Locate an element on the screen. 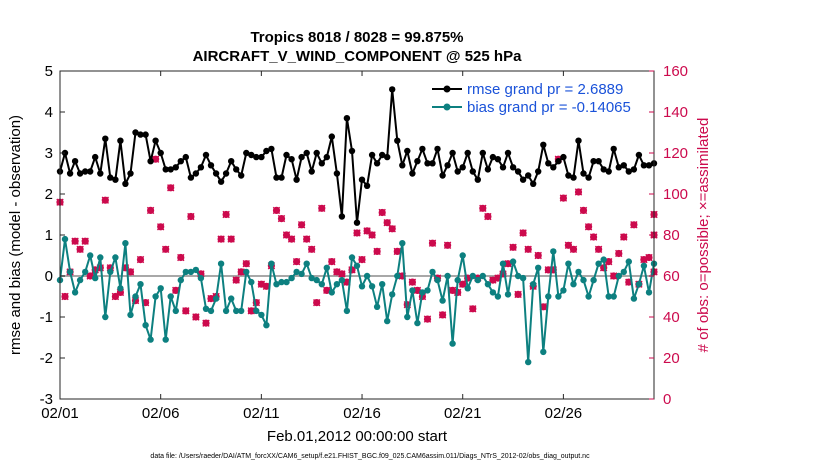  x-tick-label: 02/11 is located at coordinates (261, 413).